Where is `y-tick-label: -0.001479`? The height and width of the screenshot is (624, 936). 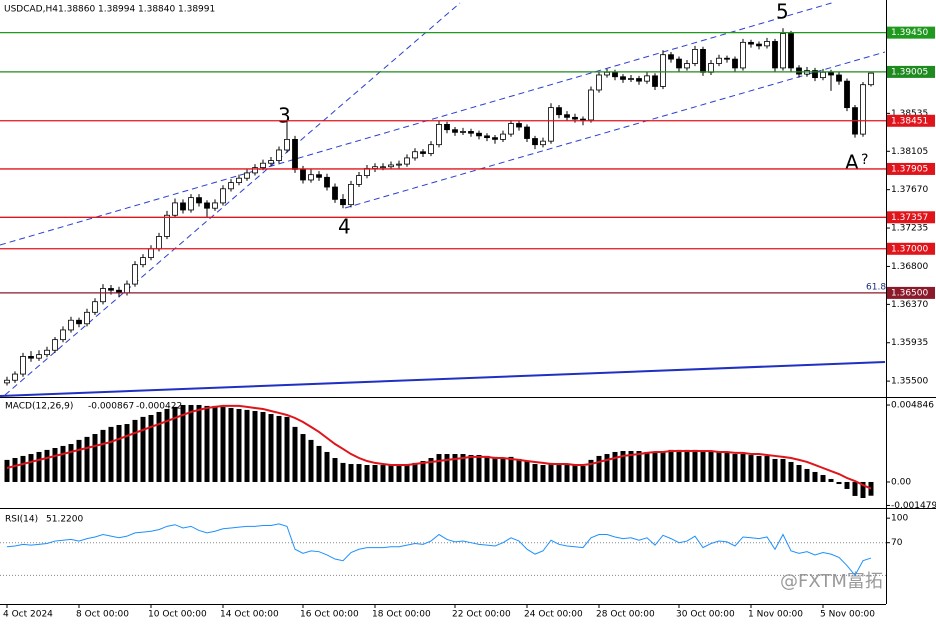 y-tick-label: -0.001479 is located at coordinates (913, 506).